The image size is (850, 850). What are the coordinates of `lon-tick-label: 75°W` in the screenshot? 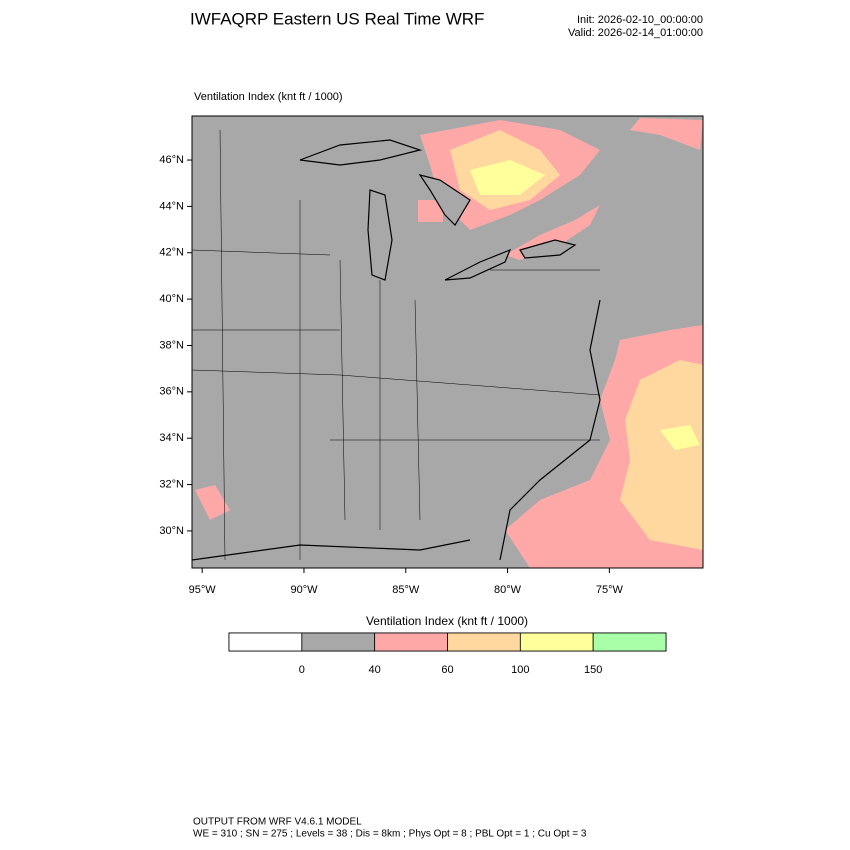 It's located at (610, 590).